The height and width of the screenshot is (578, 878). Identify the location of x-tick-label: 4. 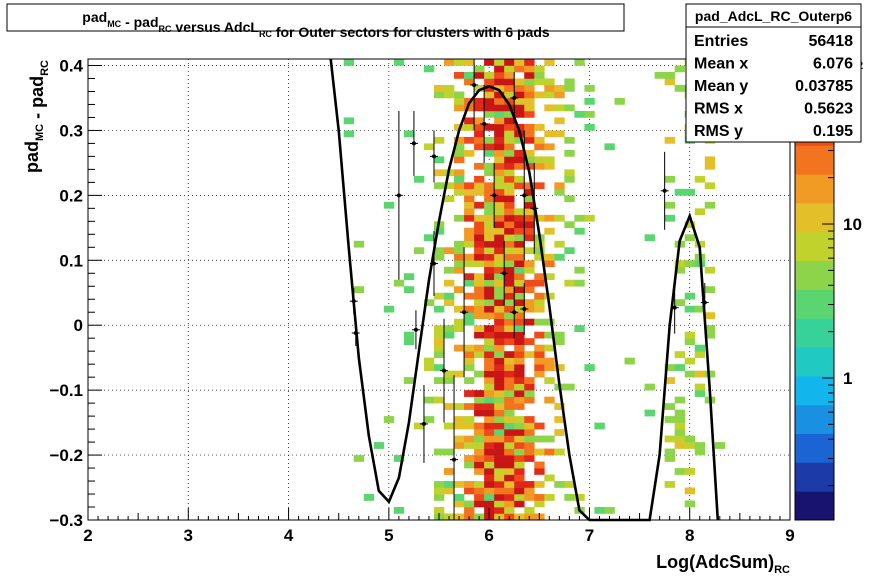
(289, 535).